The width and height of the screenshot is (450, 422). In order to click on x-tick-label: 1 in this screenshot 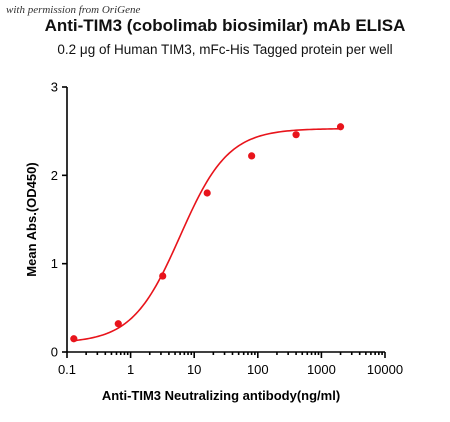, I will do `click(130, 369)`.